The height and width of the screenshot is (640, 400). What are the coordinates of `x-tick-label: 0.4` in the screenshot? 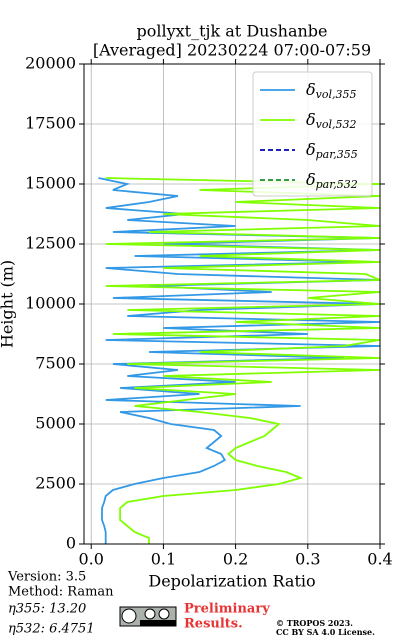 It's located at (379, 559).